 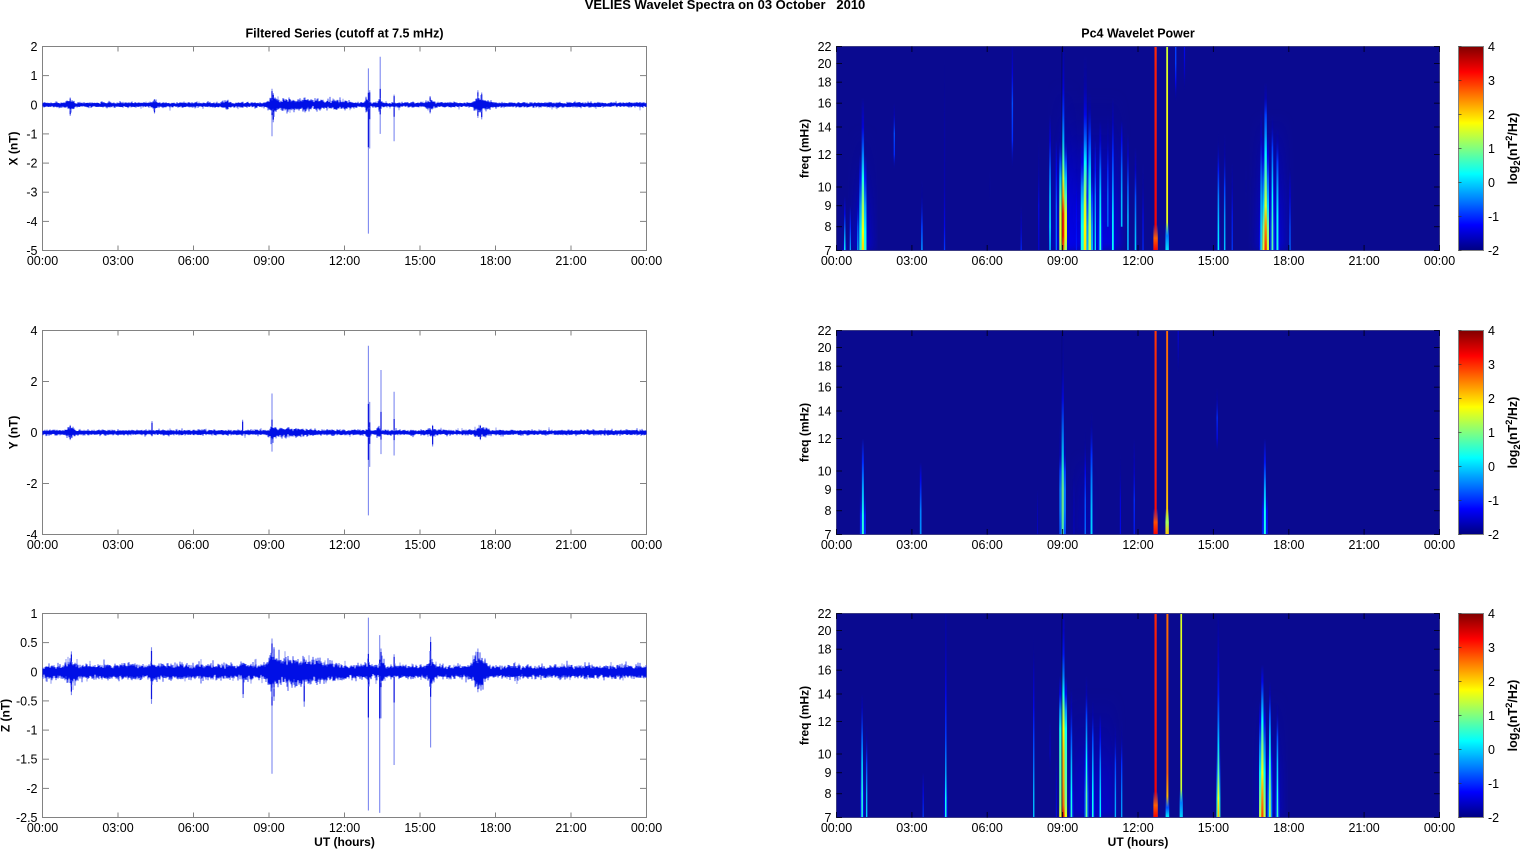 I want to click on svg-text: 8, so click(x=828, y=794).